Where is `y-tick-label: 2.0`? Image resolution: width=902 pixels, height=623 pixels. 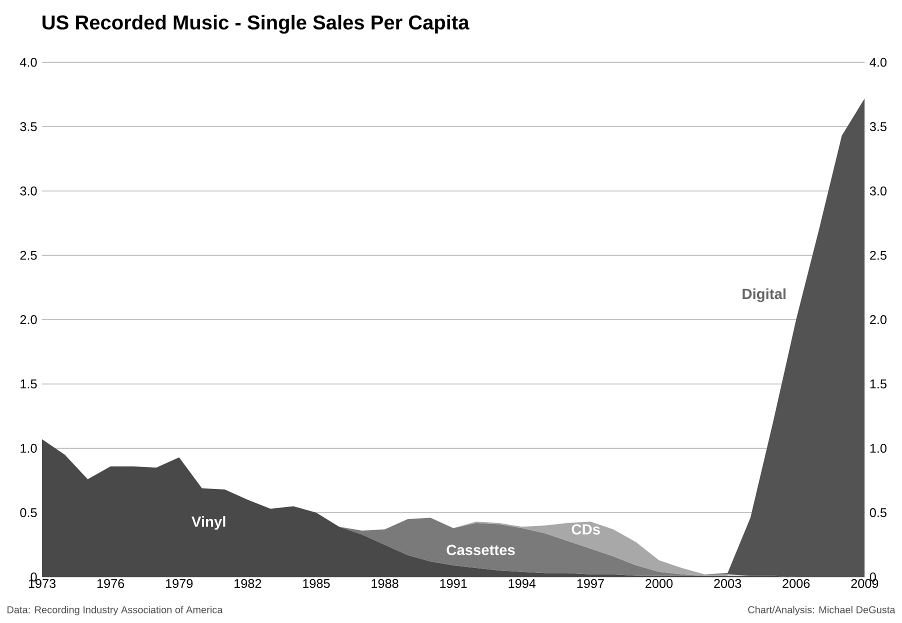 y-tick-label: 2.0 is located at coordinates (28, 319).